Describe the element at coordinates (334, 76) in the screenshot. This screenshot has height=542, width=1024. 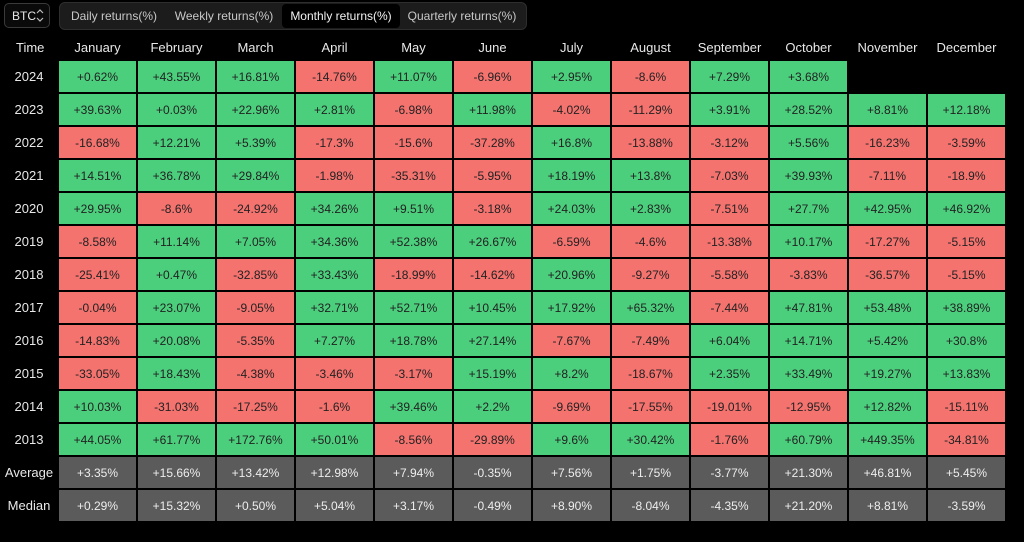
I see `return-cell: -14.76%` at that location.